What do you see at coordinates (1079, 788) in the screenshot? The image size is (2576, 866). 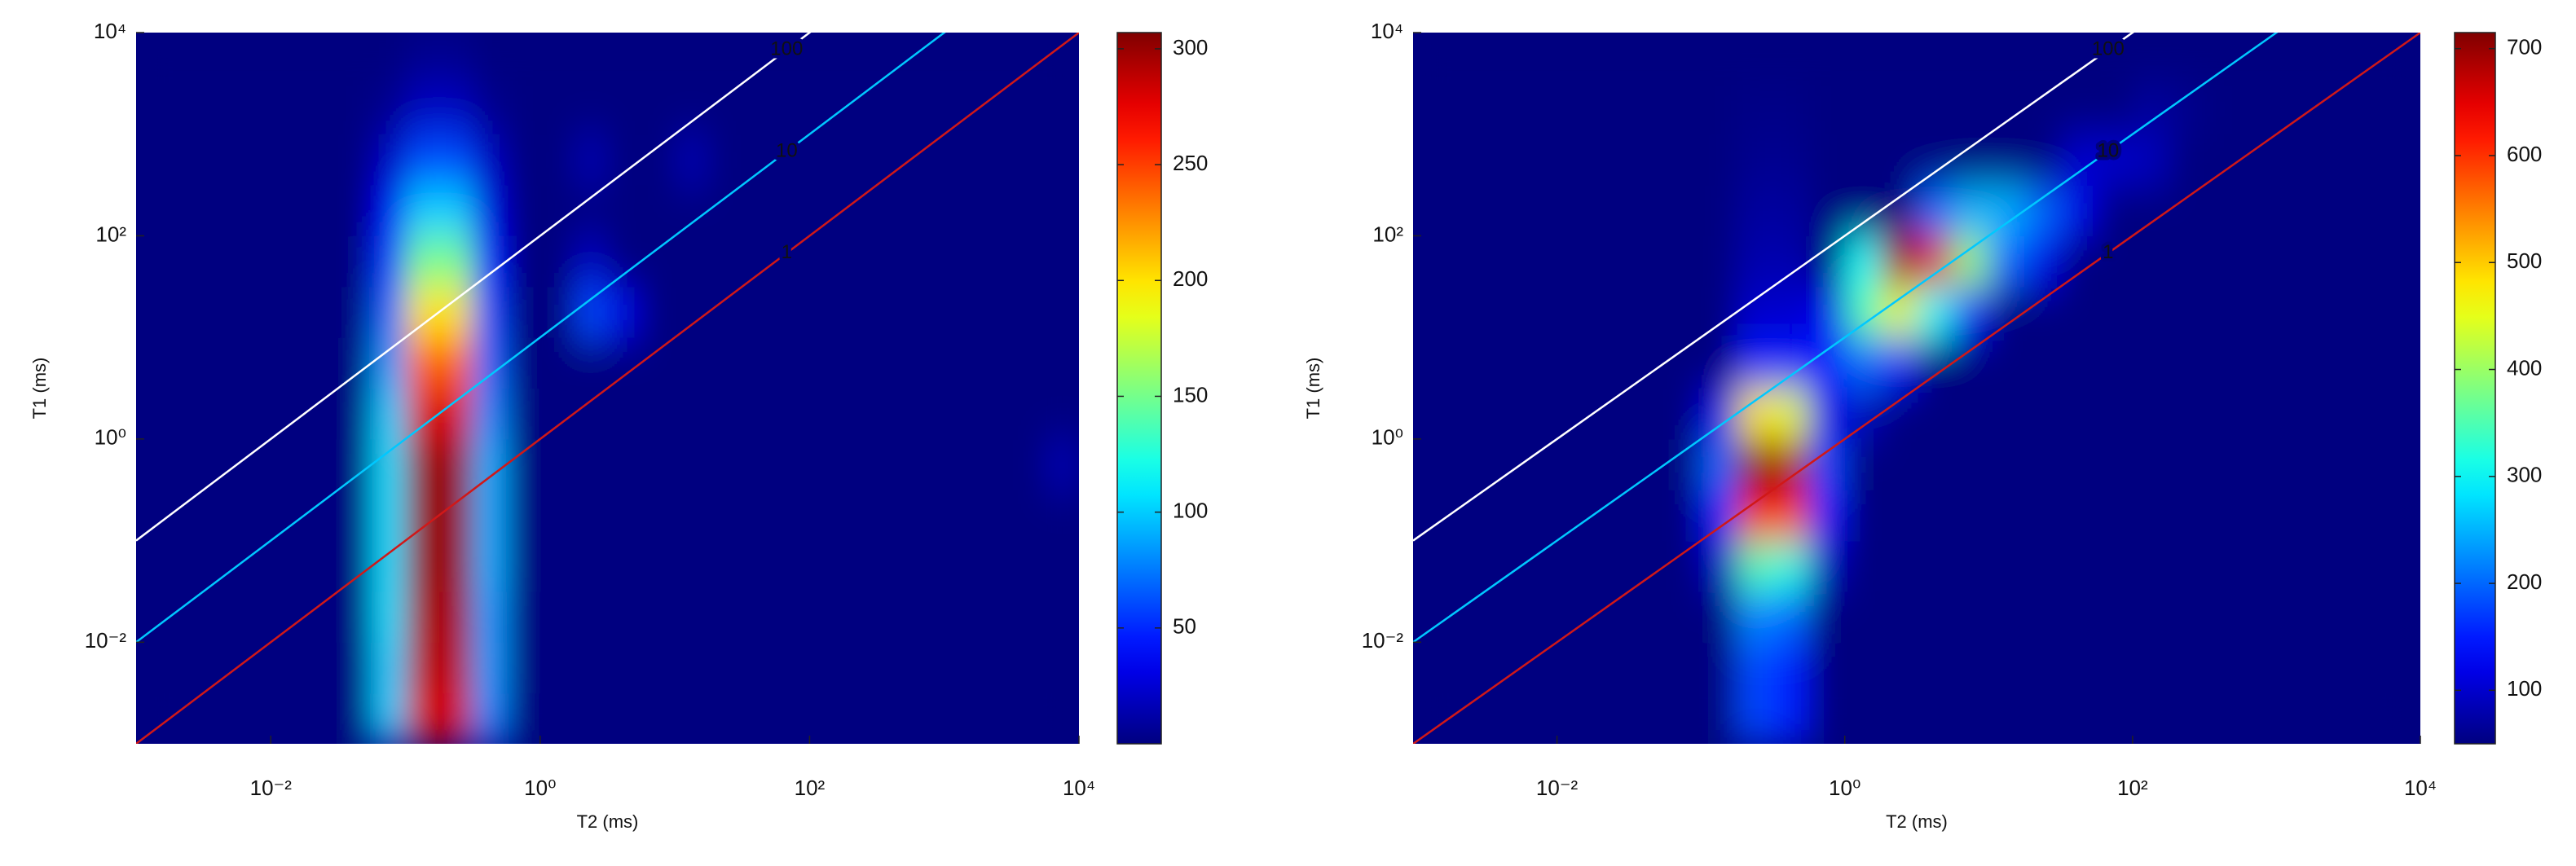 I see `x-tick-label: 10⁴` at bounding box center [1079, 788].